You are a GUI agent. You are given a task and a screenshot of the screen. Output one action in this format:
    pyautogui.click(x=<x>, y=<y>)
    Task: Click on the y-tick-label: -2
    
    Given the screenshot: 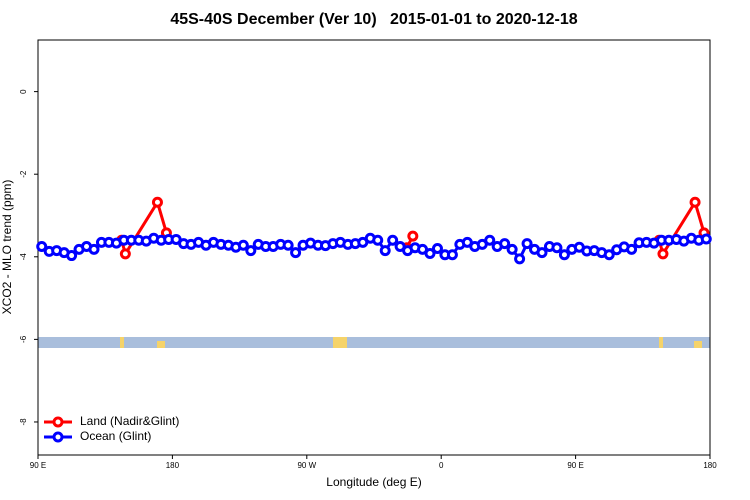 What is the action you would take?
    pyautogui.click(x=23, y=174)
    